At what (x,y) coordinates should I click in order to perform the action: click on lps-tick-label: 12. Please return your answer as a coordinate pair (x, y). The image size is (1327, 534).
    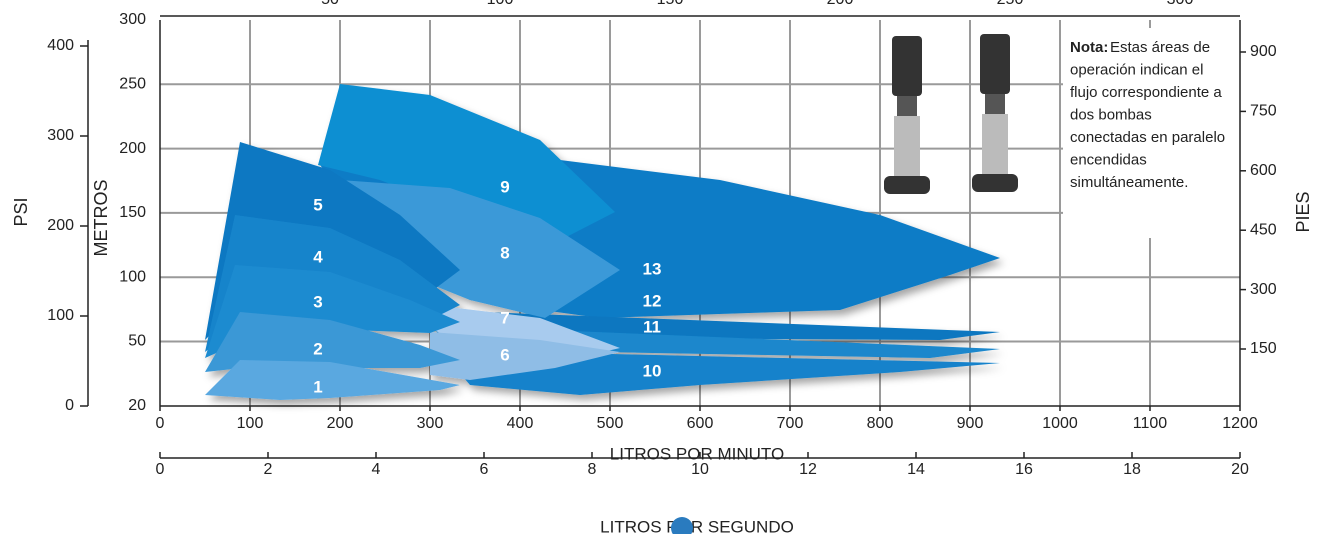
    Looking at the image, I should click on (808, 469).